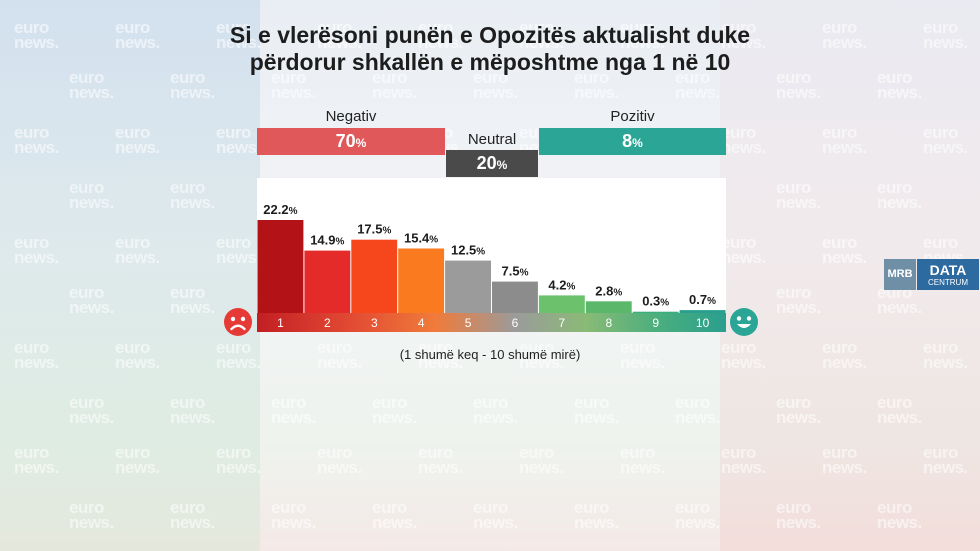 Image resolution: width=980 pixels, height=551 pixels. Describe the element at coordinates (345, 141) in the screenshot. I see `negativ-value: 70` at that location.